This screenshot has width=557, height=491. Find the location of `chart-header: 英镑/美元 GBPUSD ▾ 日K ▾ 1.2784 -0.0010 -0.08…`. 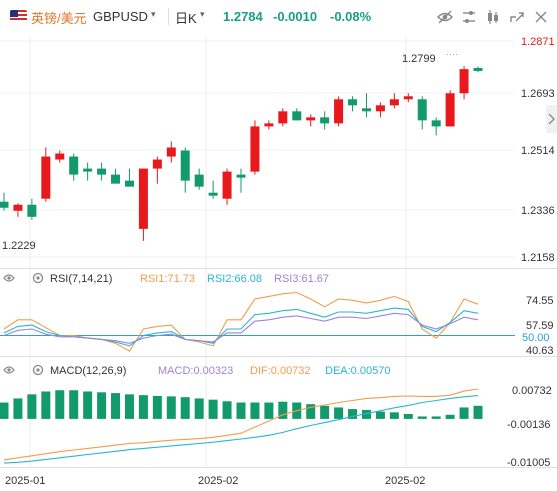

chart-header: 英镑/美元 GBPUSD ▾ 日K ▾ 1.2784 -0.0010 -0.08… is located at coordinates (278, 17).